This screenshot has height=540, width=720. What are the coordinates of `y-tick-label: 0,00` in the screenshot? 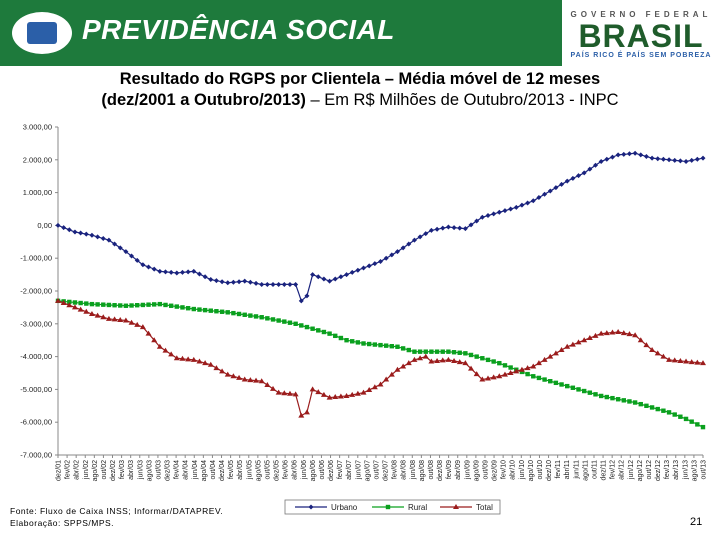 It's located at (44, 225).